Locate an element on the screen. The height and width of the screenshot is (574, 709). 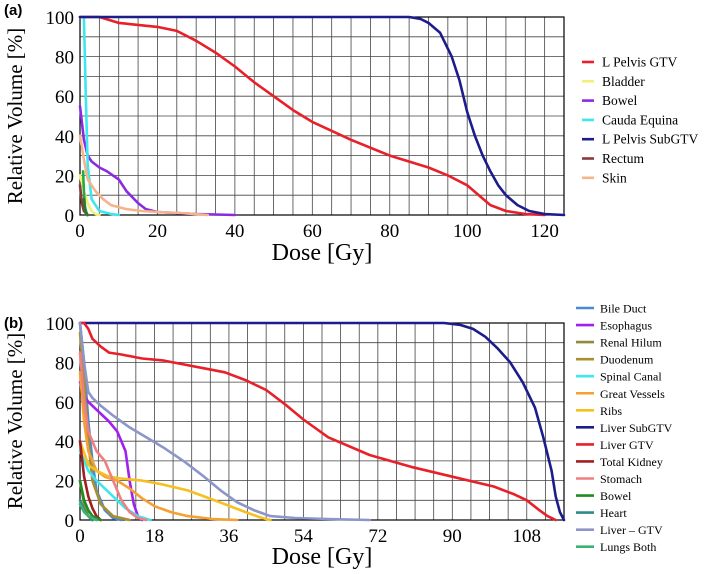
legend-item: Liver SubGTV is located at coordinates (624, 428).